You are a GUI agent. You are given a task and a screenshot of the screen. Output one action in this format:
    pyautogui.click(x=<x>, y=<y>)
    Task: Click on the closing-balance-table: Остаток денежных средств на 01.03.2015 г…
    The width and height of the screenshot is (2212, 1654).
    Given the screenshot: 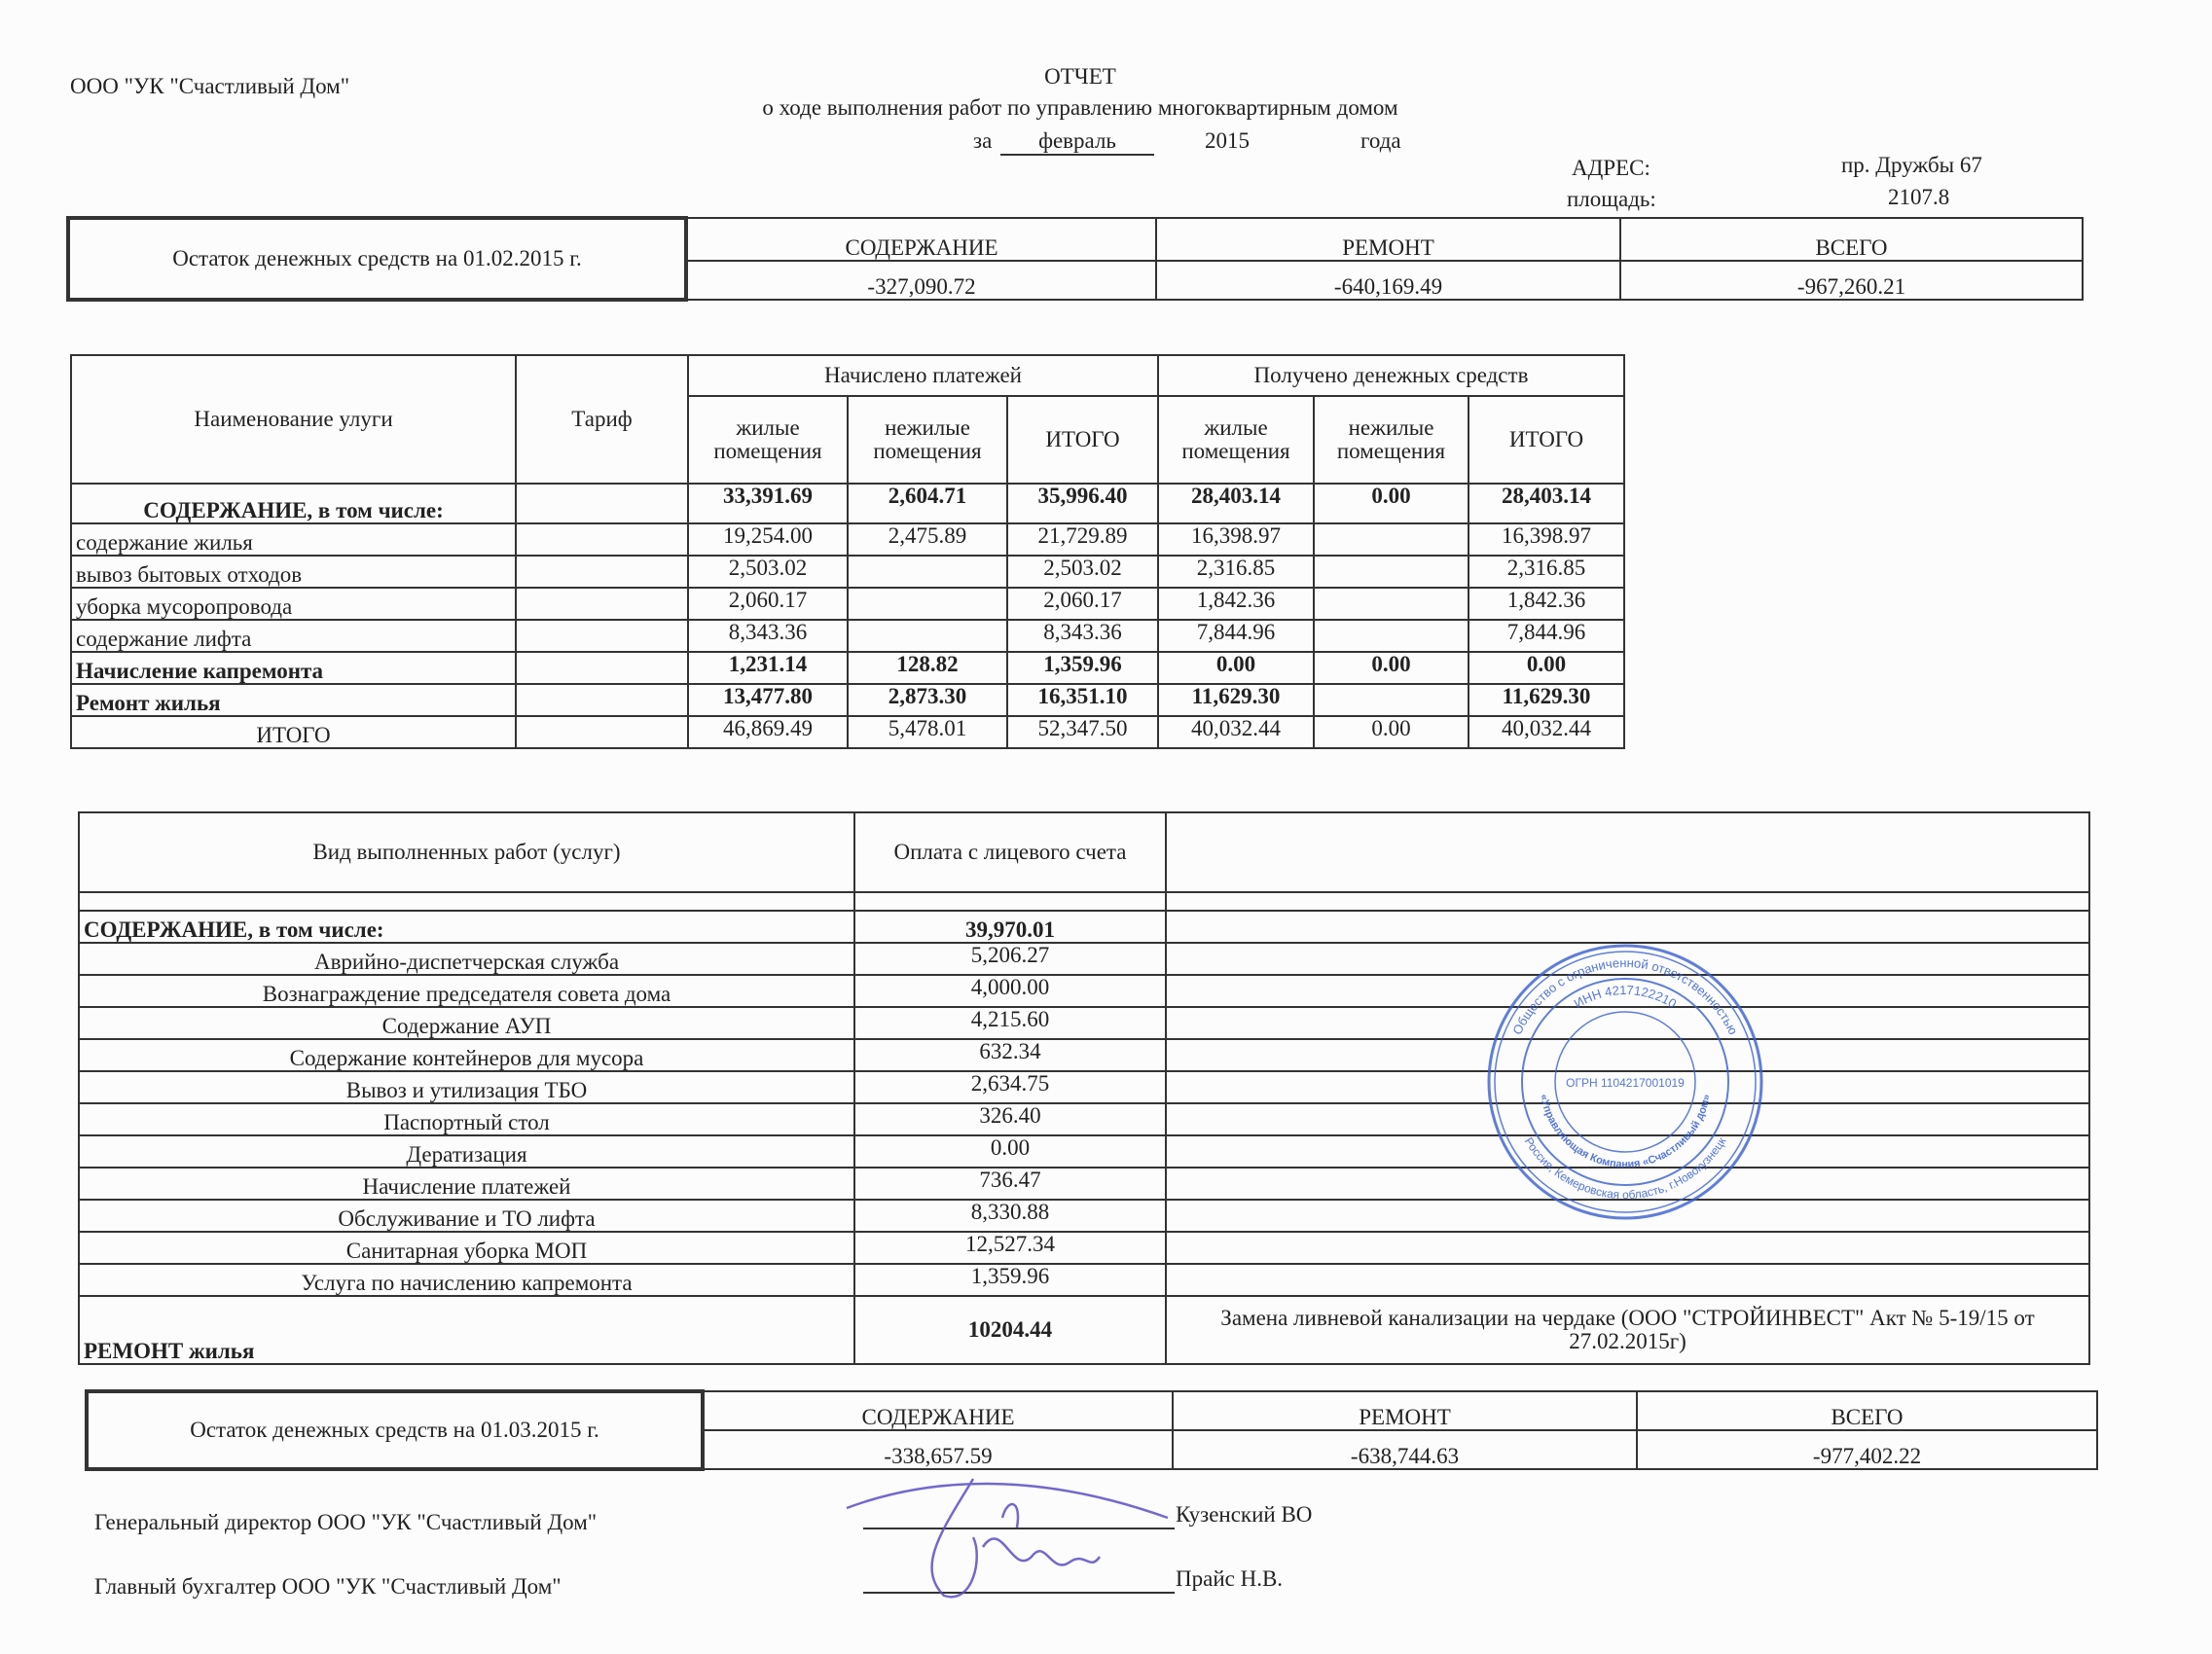 What is the action you would take?
    pyautogui.click(x=1091, y=1430)
    